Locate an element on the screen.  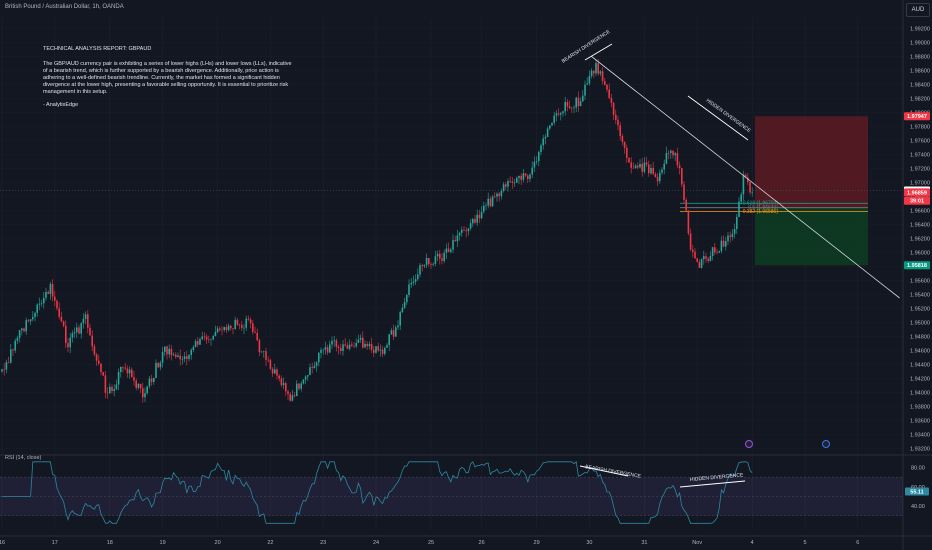
price-badge-text: 1.97947 is located at coordinates (917, 117).